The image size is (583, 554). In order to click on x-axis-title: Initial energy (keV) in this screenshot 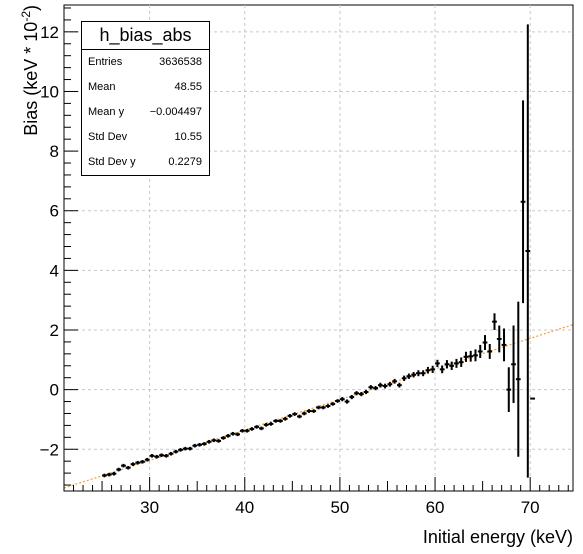, I will do `click(498, 537)`.